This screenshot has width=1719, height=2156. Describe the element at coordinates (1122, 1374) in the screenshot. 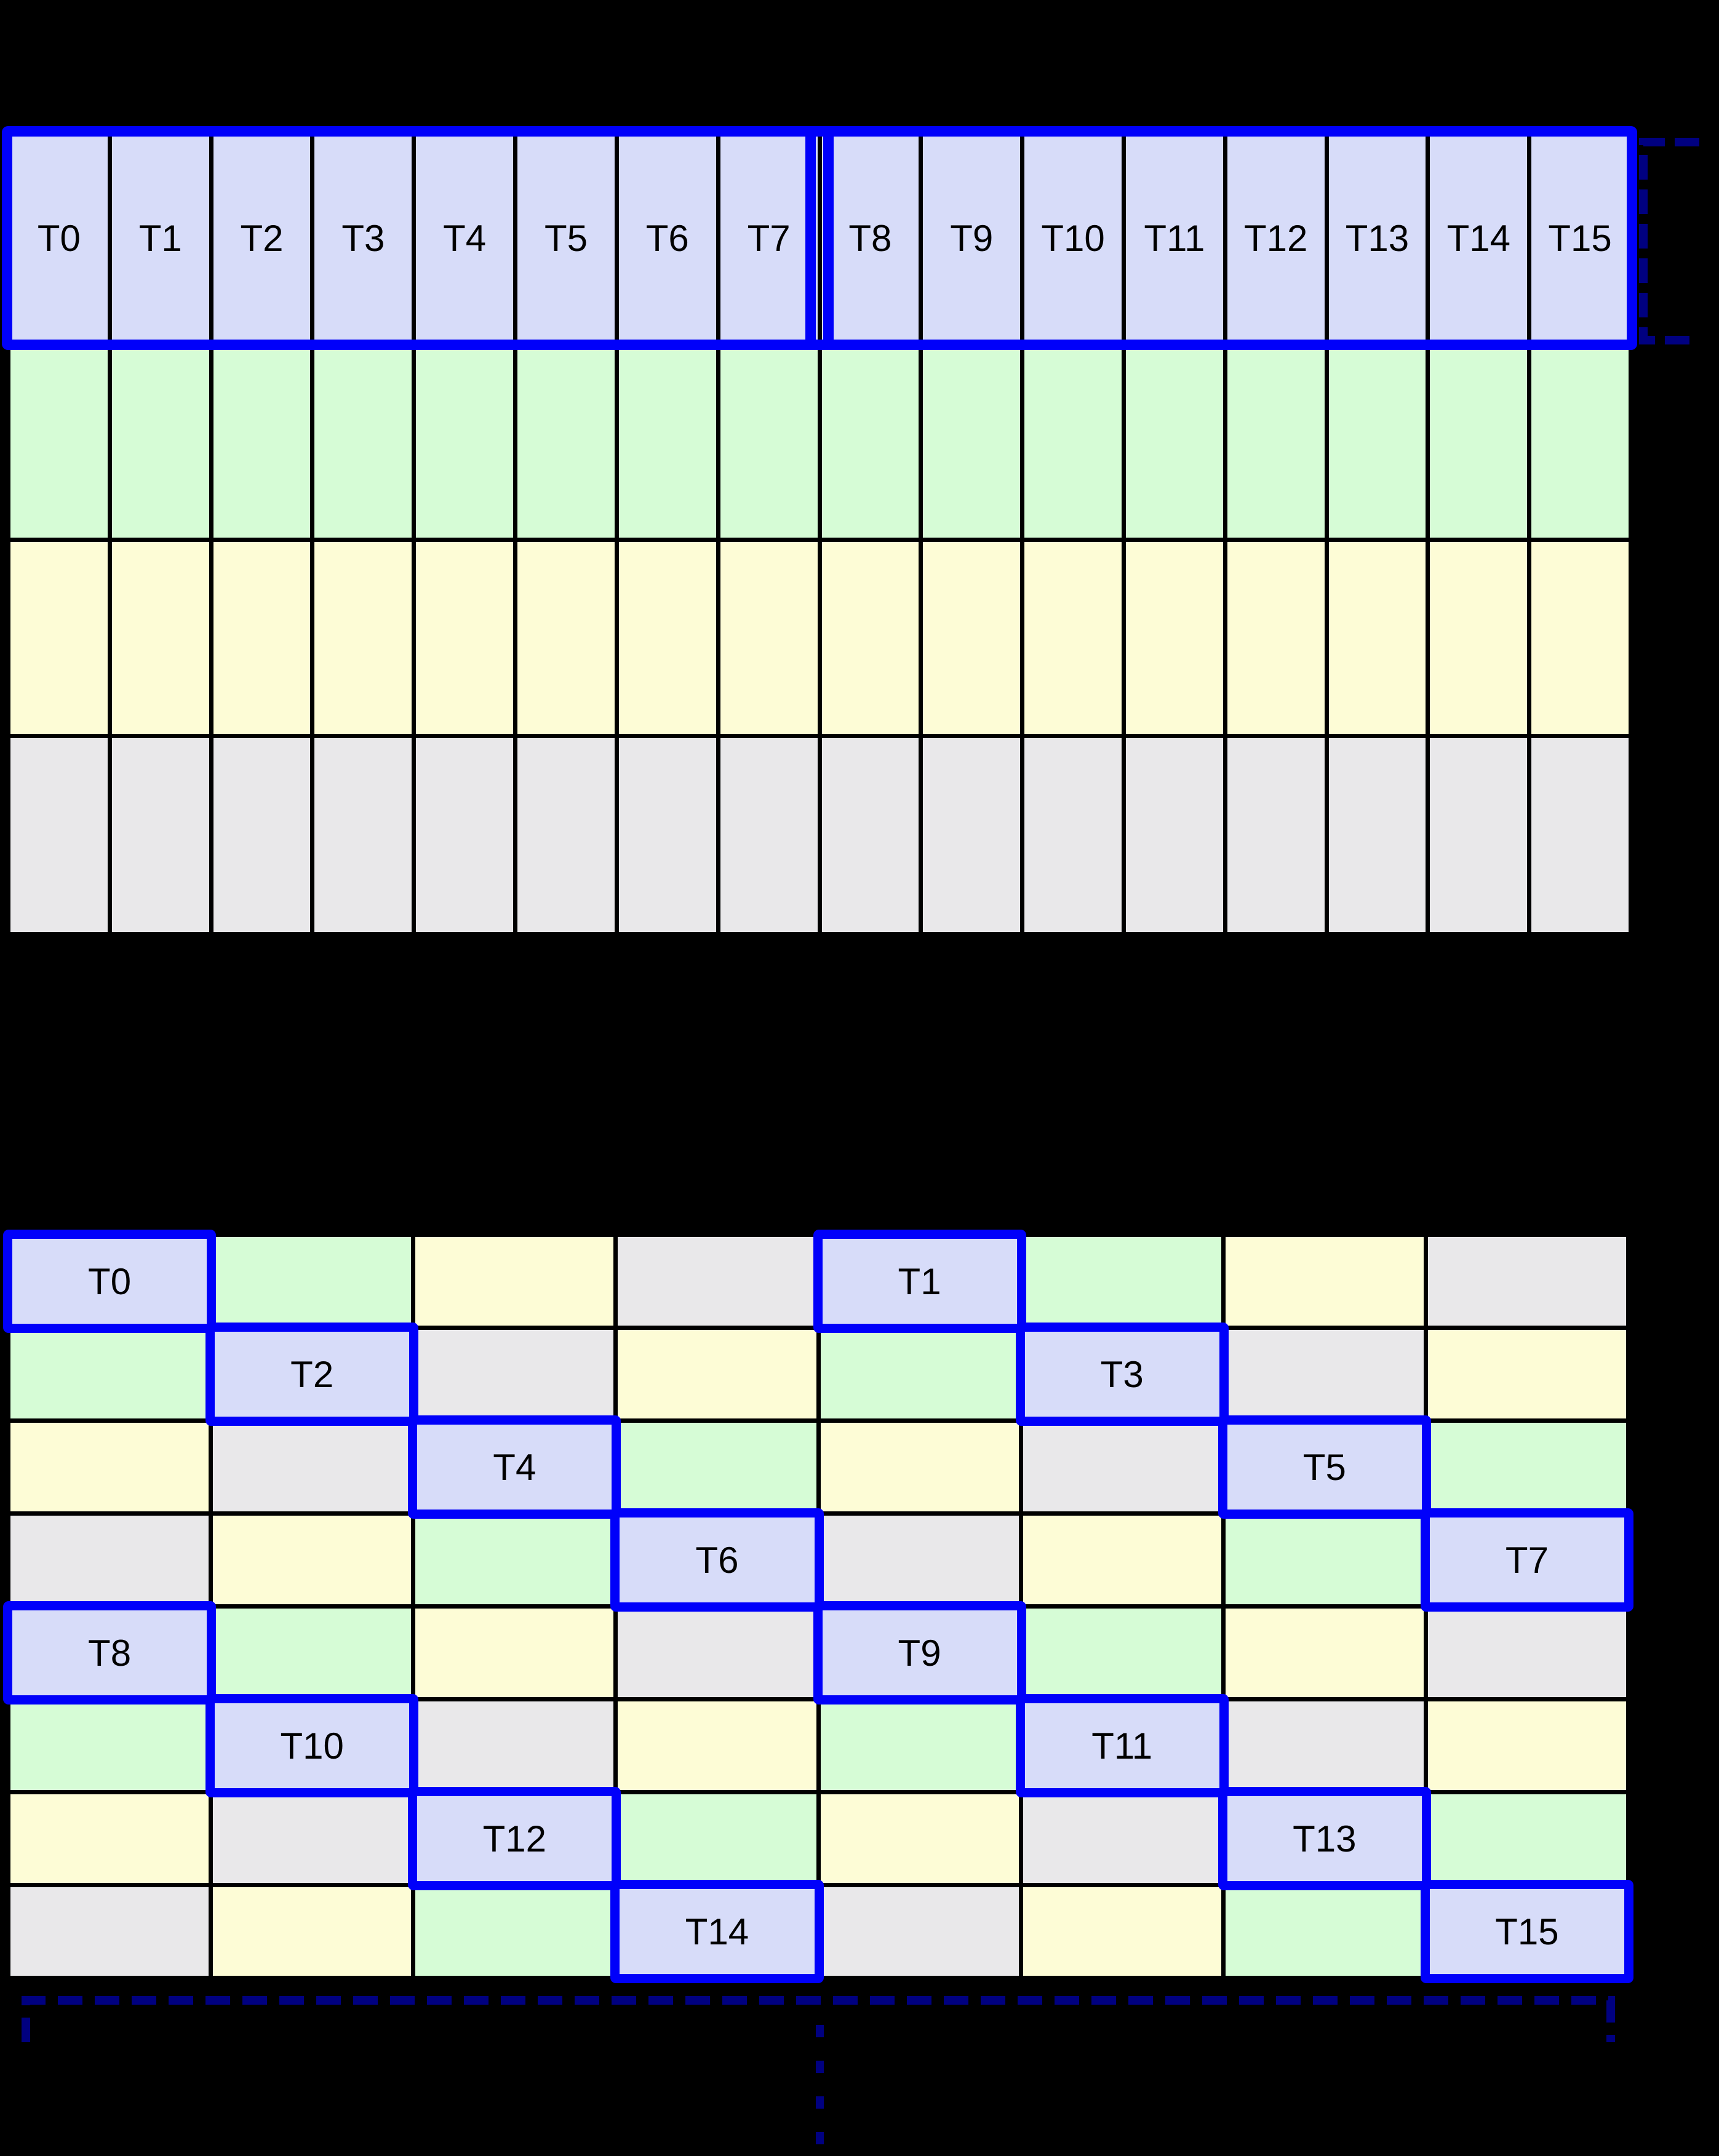

I see `thread-access-cell: T3` at that location.